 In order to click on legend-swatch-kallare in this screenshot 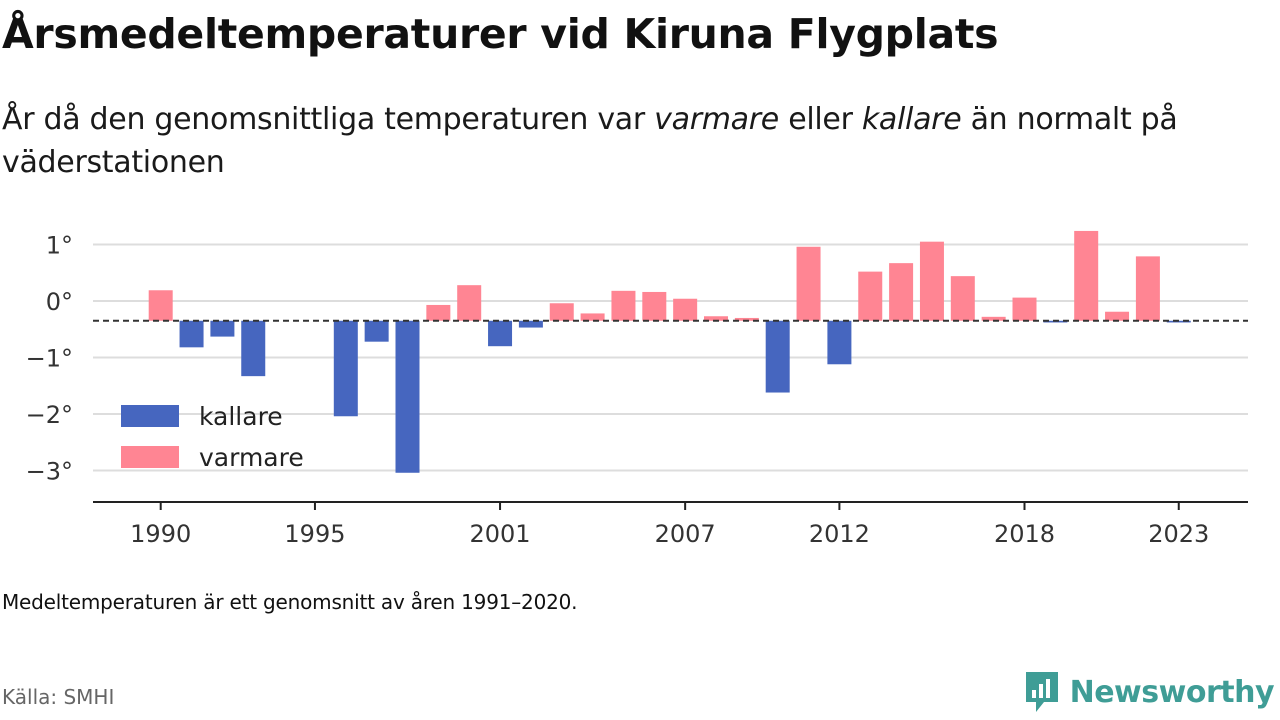, I will do `click(150, 416)`.